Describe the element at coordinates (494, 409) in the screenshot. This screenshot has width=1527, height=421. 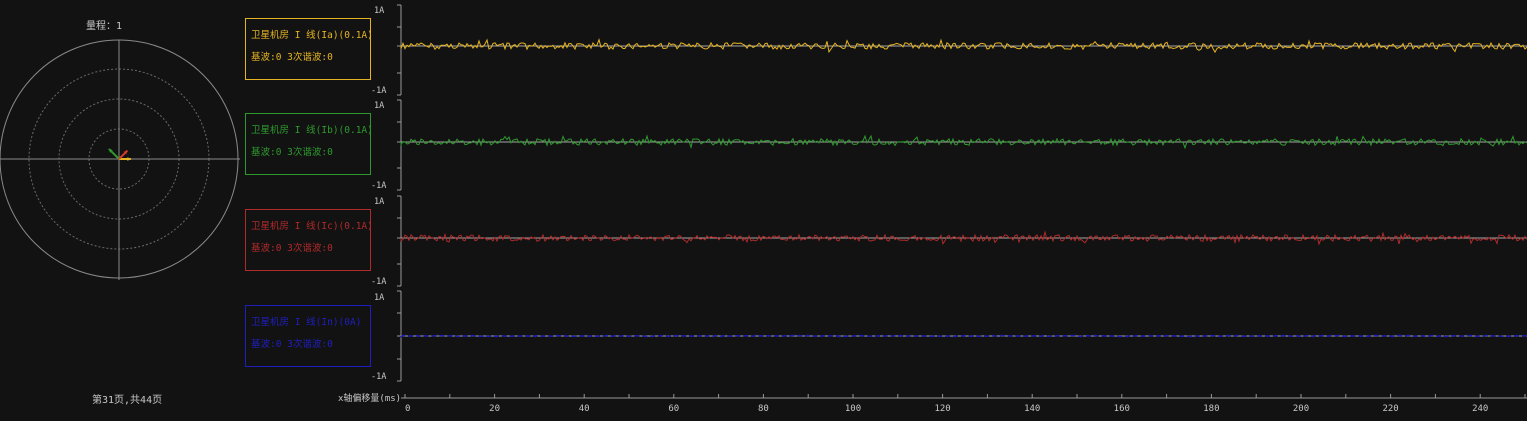
I see `x-tick-label: 20` at that location.